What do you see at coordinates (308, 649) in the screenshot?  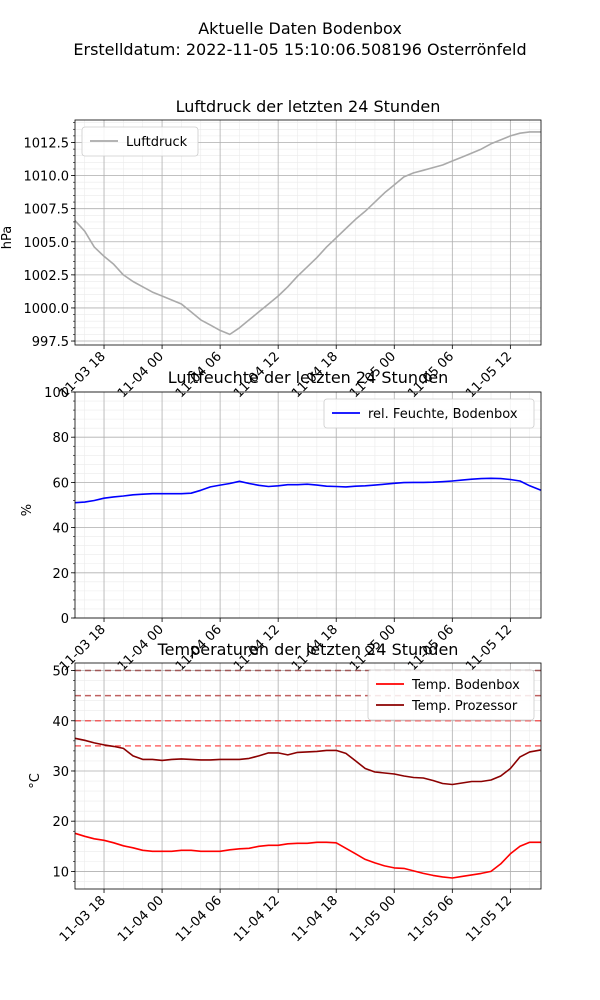 I see `chart-title: Temperaturen der letzten 24 Stunden` at bounding box center [308, 649].